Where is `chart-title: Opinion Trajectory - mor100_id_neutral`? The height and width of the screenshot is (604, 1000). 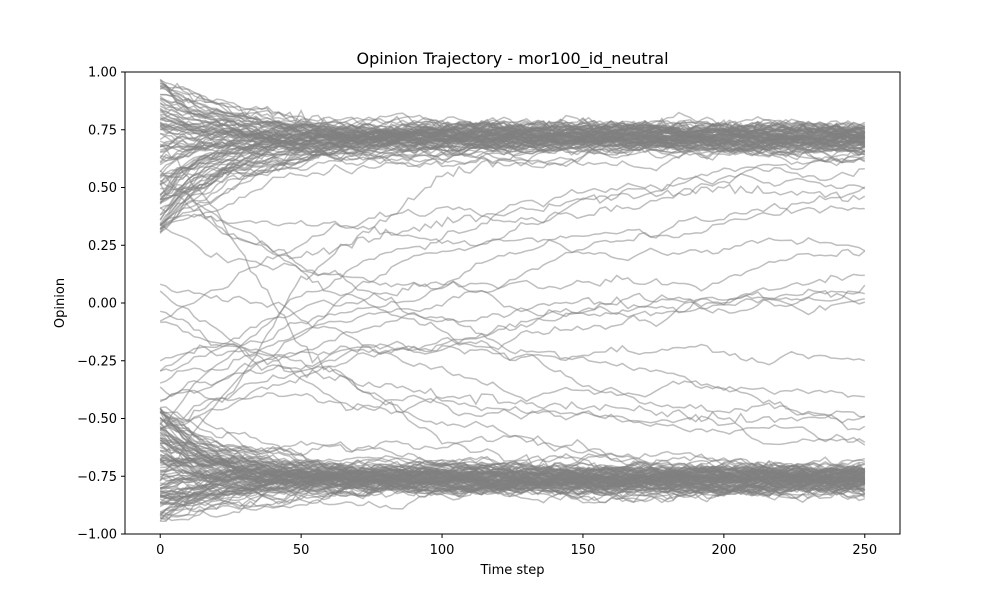
chart-title: Opinion Trajectory - mor100_id_neutral is located at coordinates (512, 59).